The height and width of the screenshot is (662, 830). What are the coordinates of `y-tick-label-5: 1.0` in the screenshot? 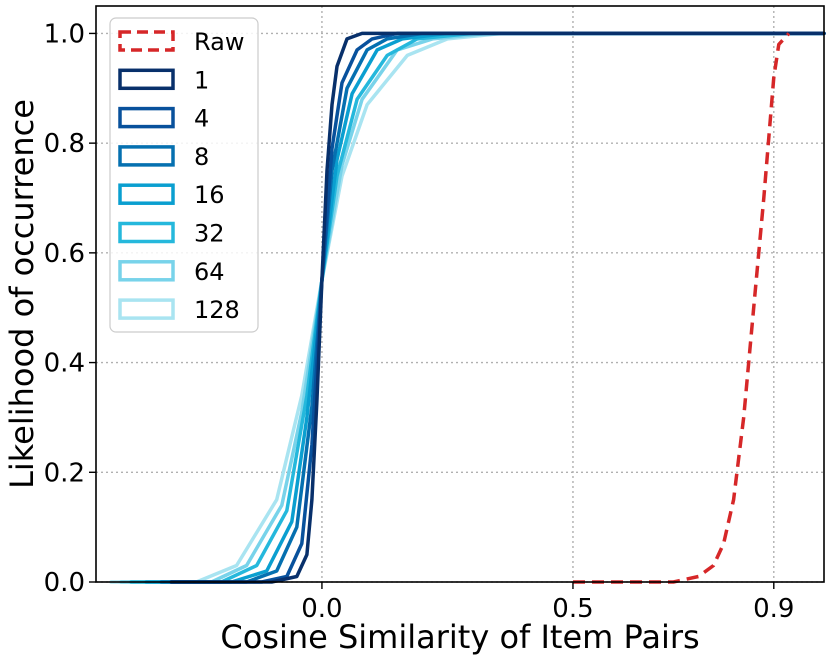 It's located at (64, 34).